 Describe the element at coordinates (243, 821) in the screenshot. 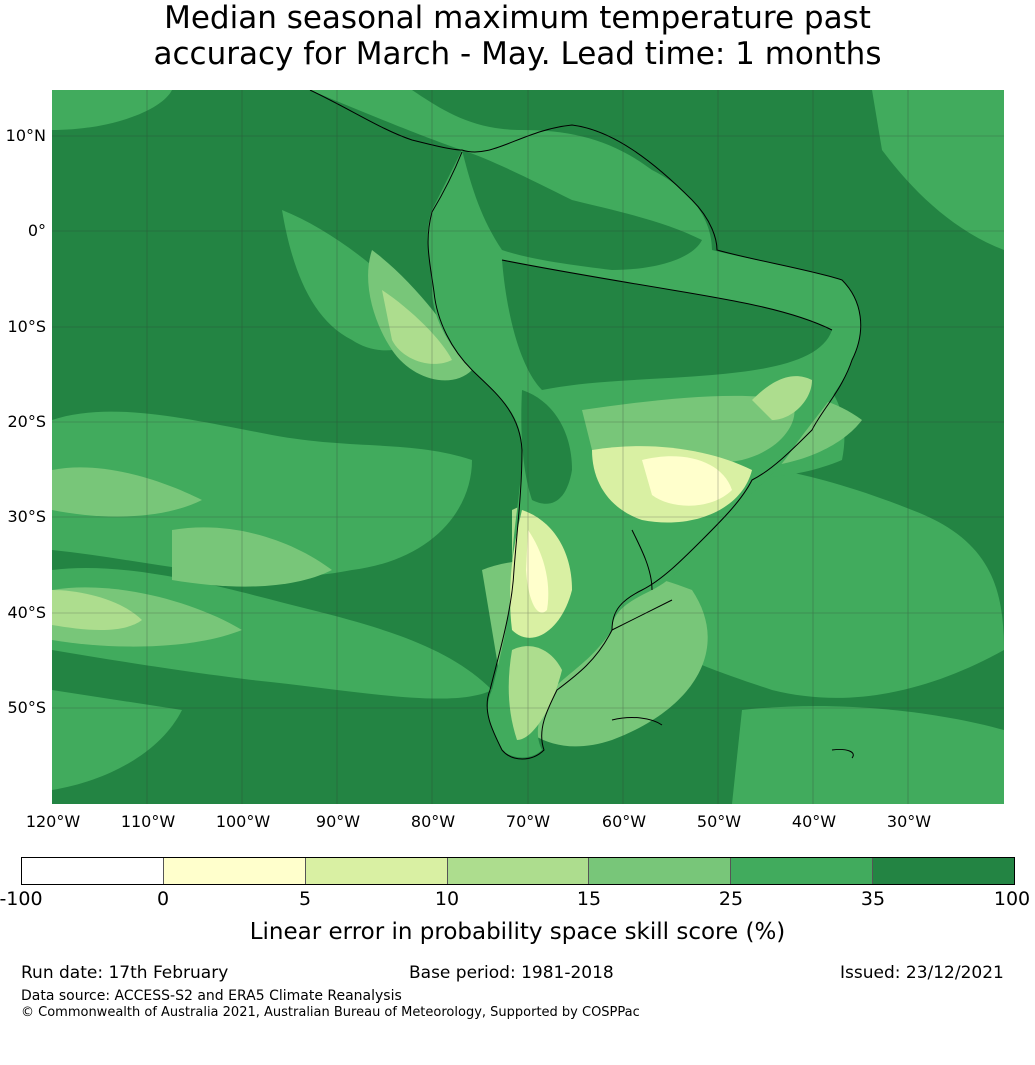

I see `lon-label-100w: 100°W` at that location.